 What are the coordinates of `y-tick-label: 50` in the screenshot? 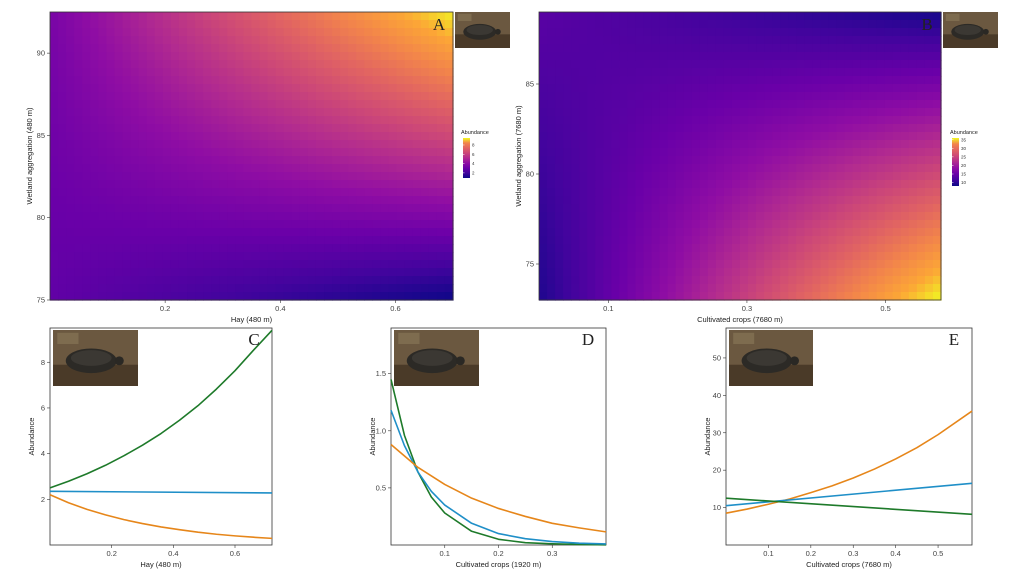 It's located at (717, 357).